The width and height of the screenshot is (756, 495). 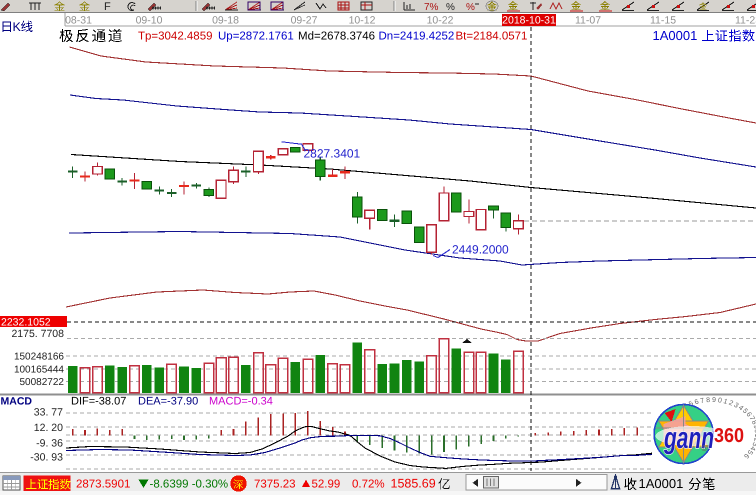 What do you see at coordinates (241, 401) in the screenshot?
I see `svg-text: MACD=-0.34` at bounding box center [241, 401].